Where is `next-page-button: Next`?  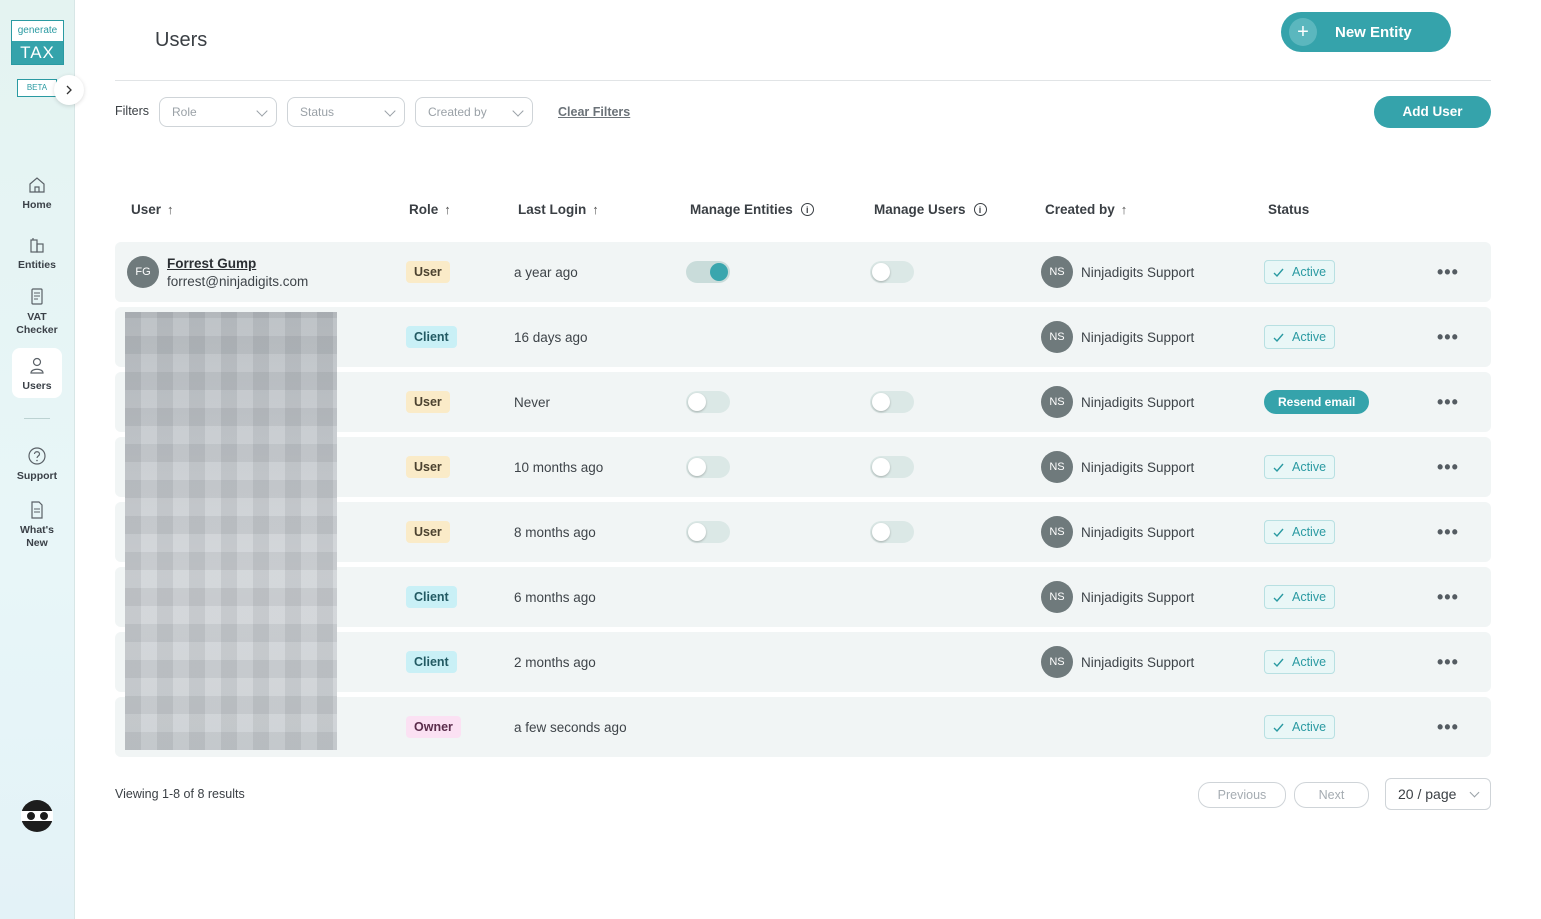 next-page-button: Next is located at coordinates (1331, 795).